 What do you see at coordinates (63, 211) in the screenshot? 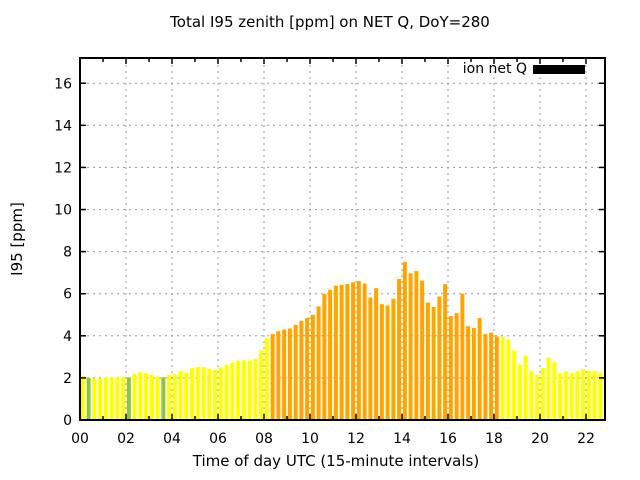
I see `y-tick-label: 10` at bounding box center [63, 211].